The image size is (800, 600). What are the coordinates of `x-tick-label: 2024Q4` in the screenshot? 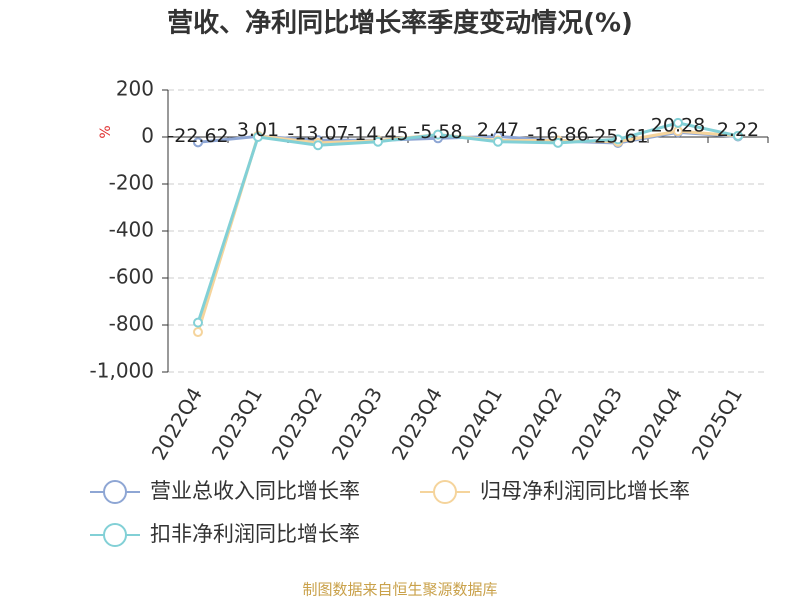 It's located at (657, 423).